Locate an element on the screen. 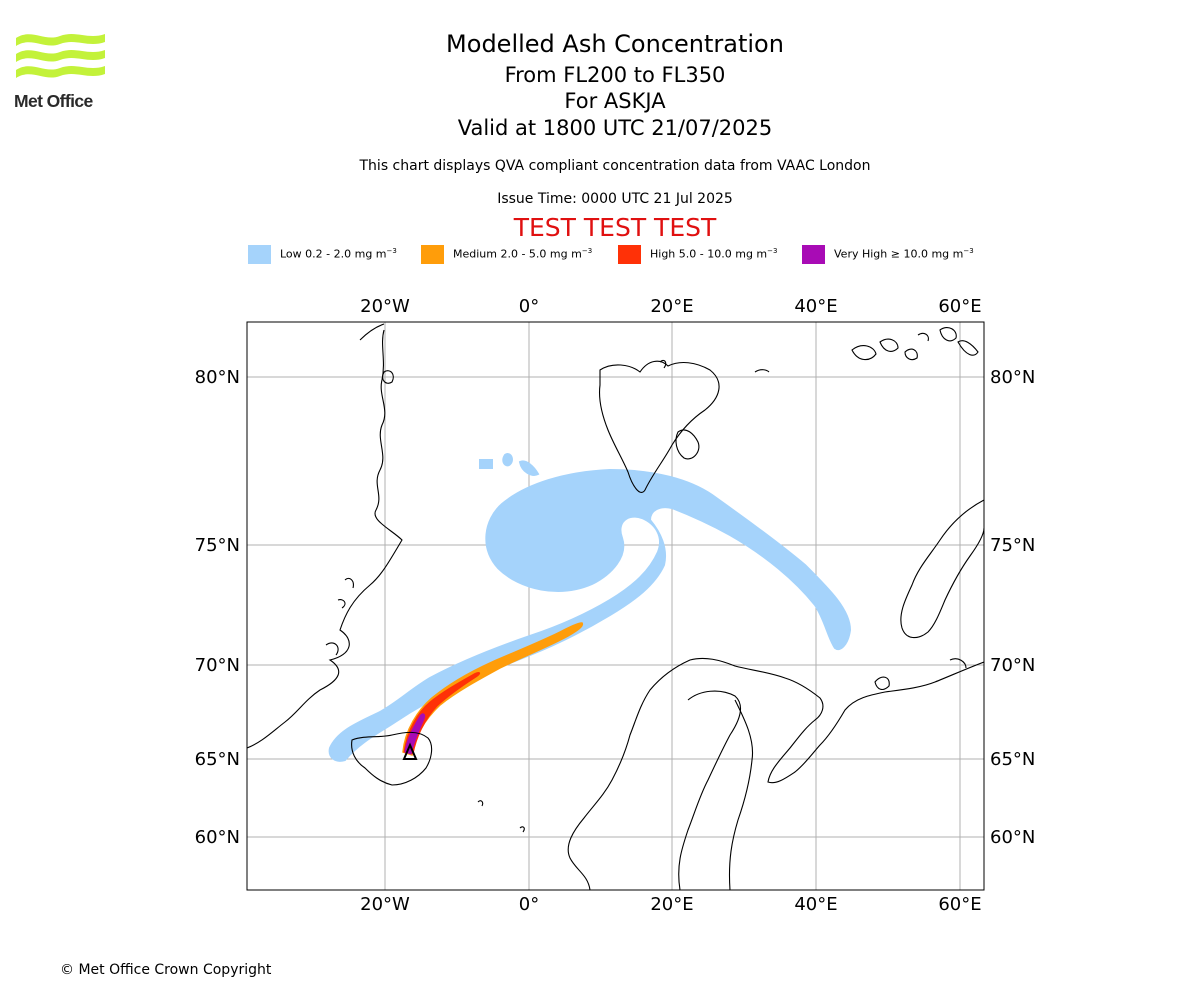 The width and height of the screenshot is (1200, 1000). lon-tick-top-60e: 60°E is located at coordinates (959, 306).